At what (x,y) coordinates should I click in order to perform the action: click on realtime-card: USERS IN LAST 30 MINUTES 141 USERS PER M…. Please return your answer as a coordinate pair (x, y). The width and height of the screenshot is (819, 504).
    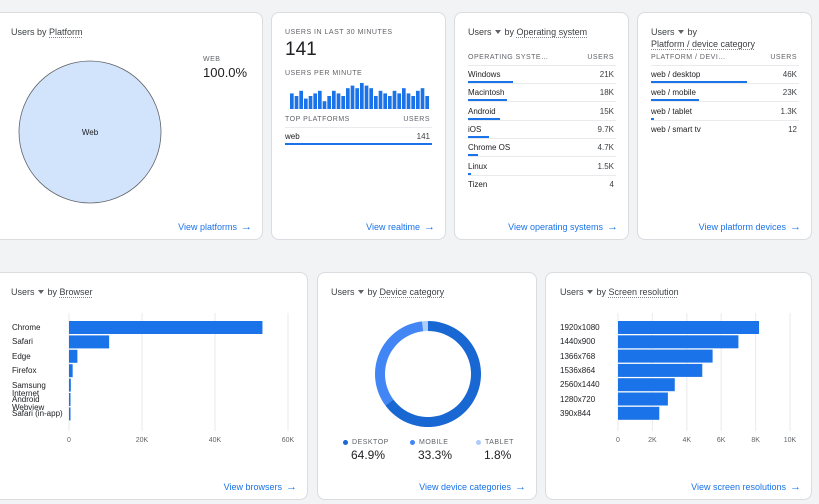
    Looking at the image, I should click on (358, 126).